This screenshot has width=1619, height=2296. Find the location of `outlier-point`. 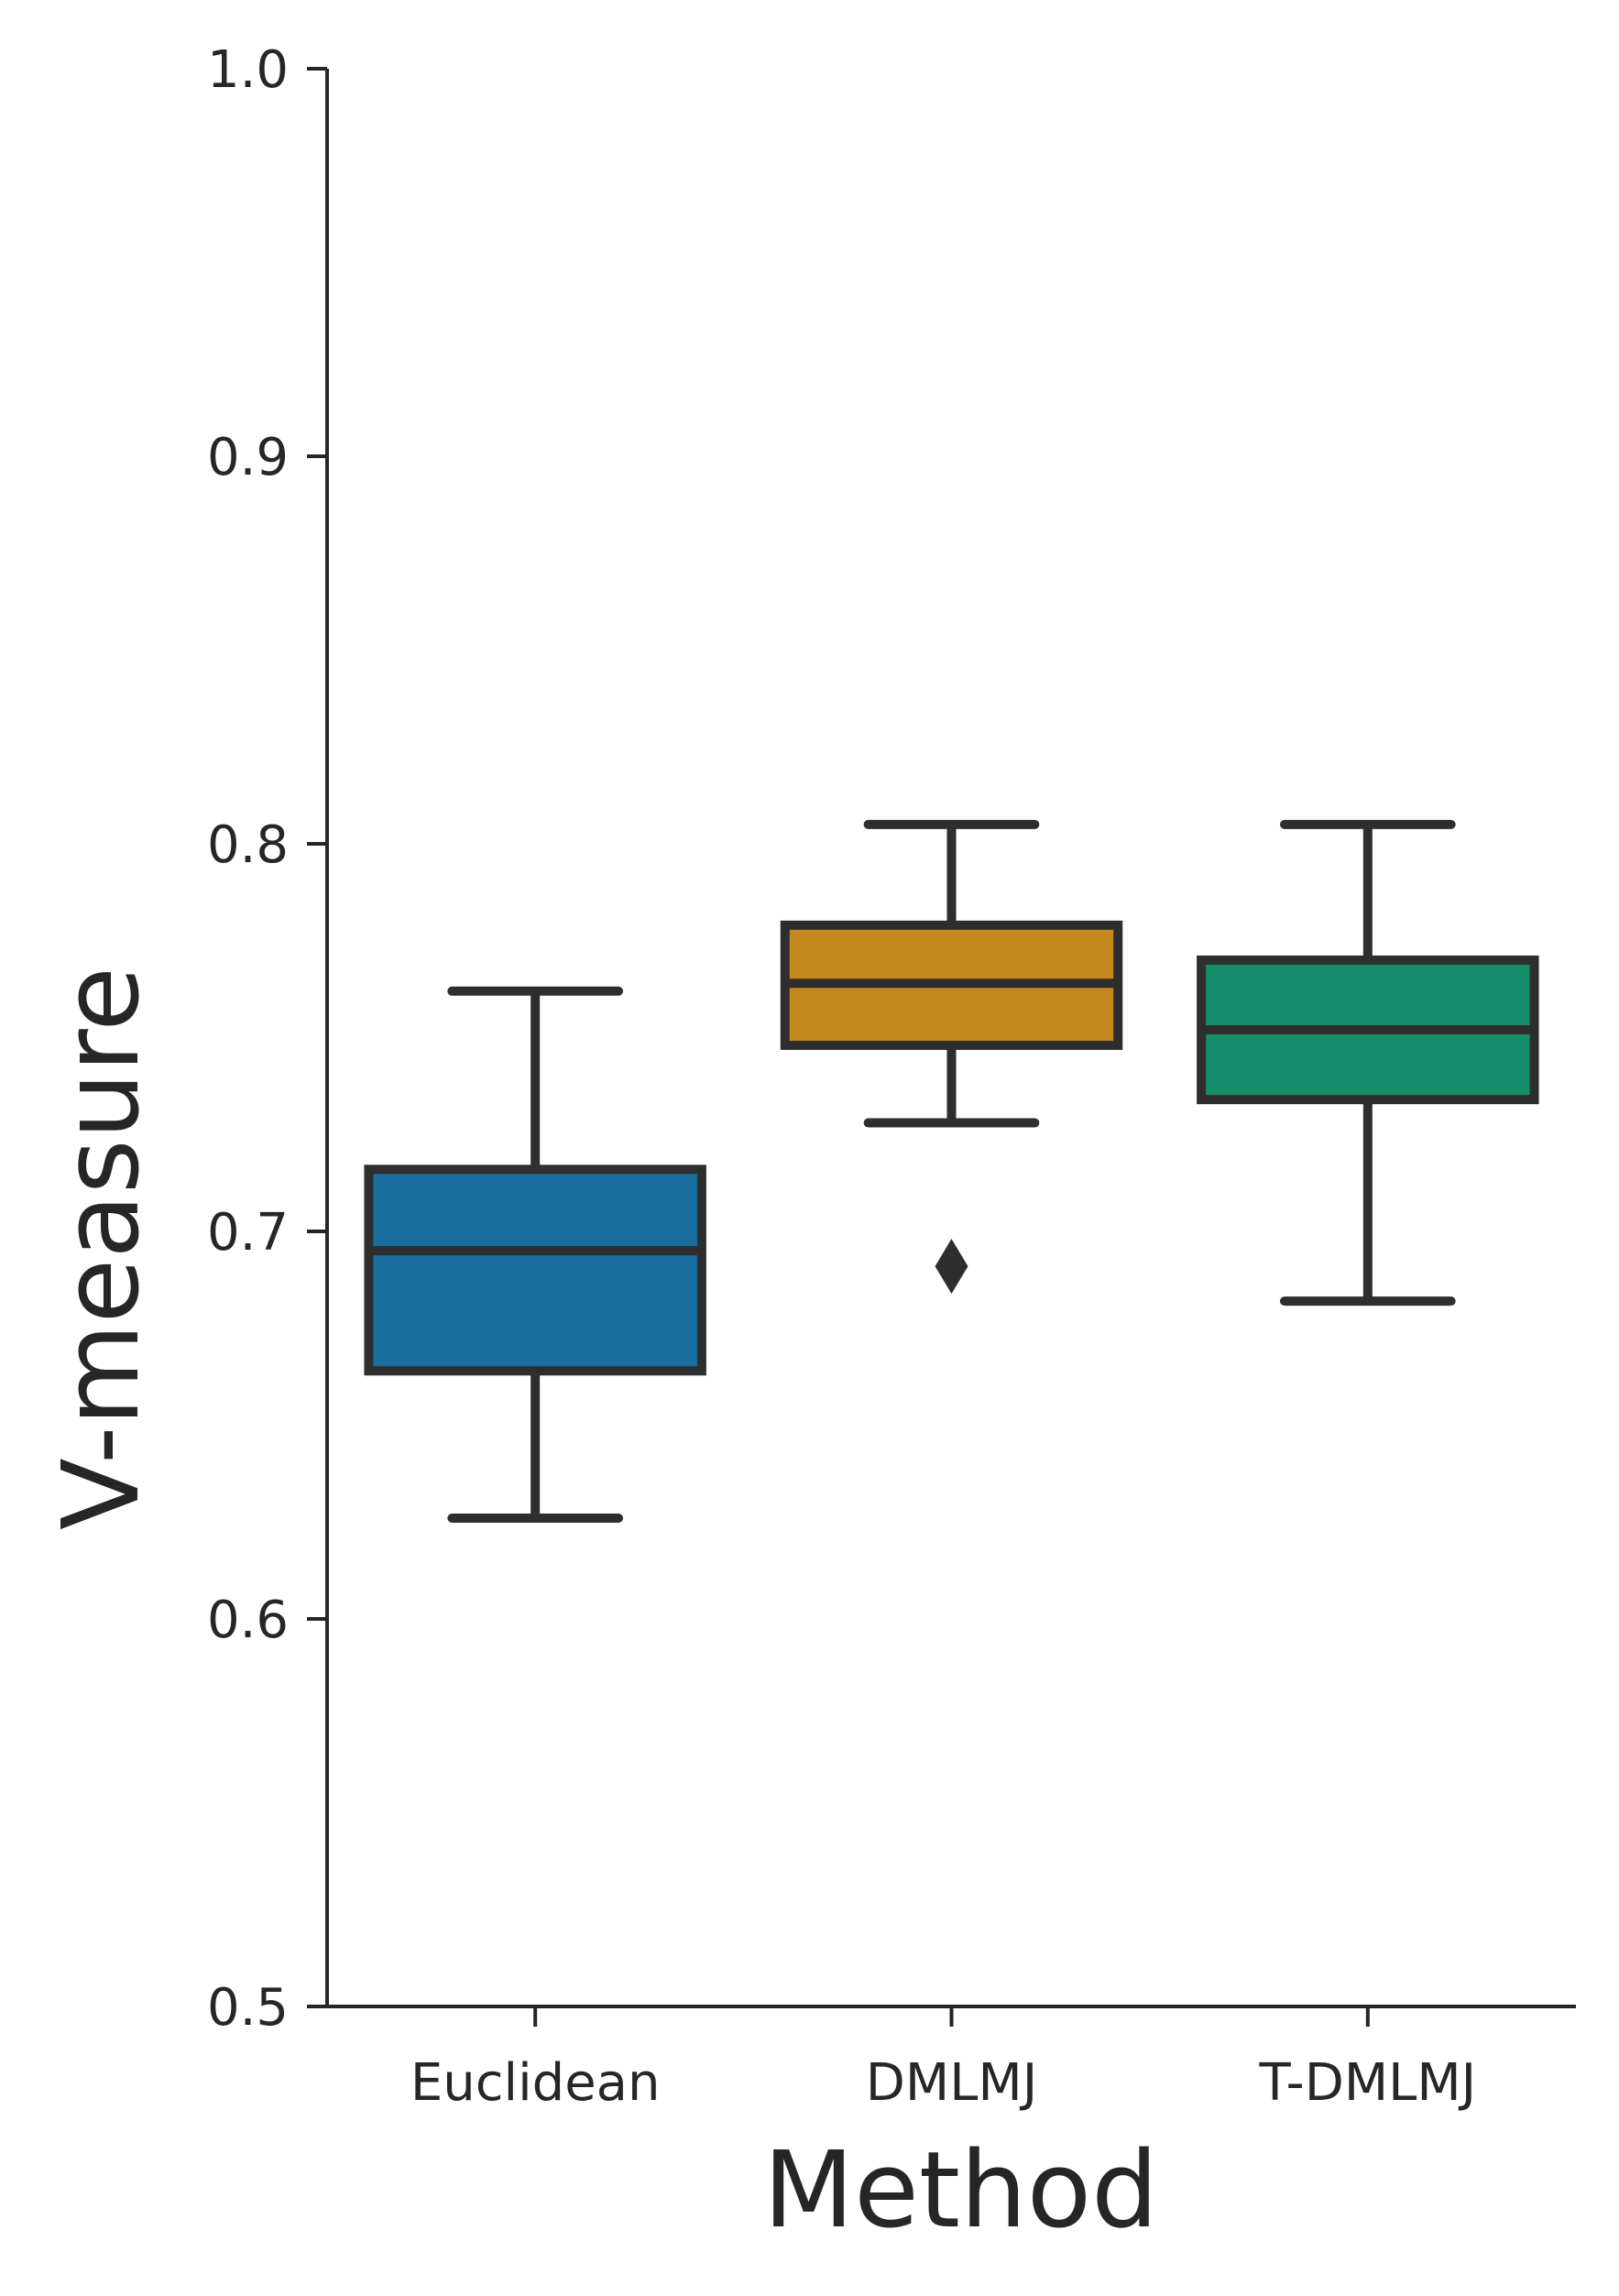

outlier-point is located at coordinates (951, 1267).